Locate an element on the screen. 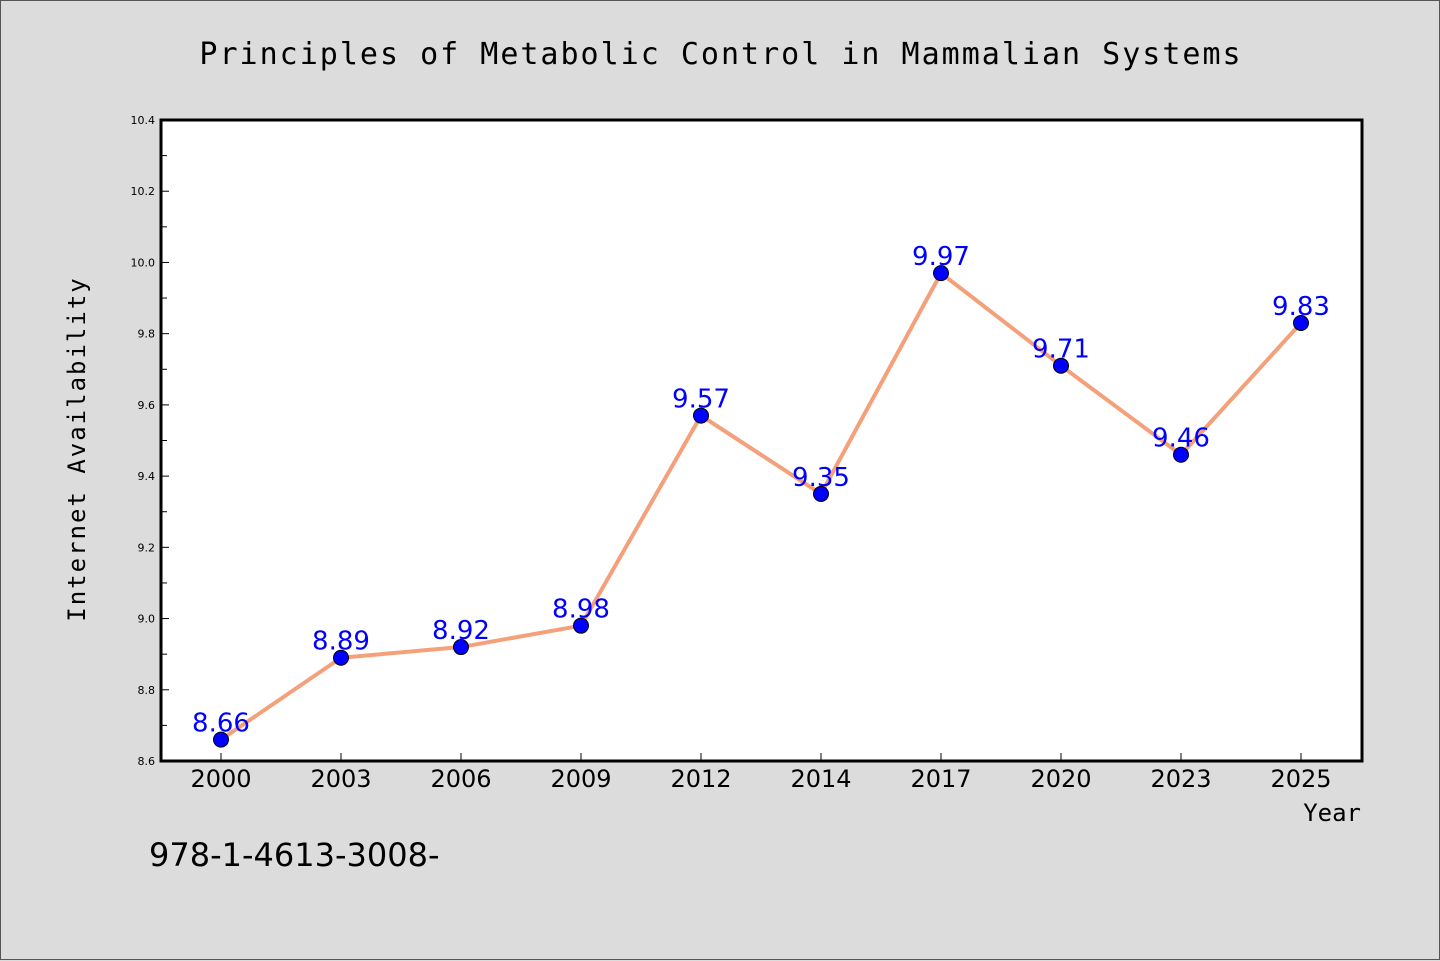 The image size is (1440, 961). x-tick-label: 2020 is located at coordinates (1060, 779).